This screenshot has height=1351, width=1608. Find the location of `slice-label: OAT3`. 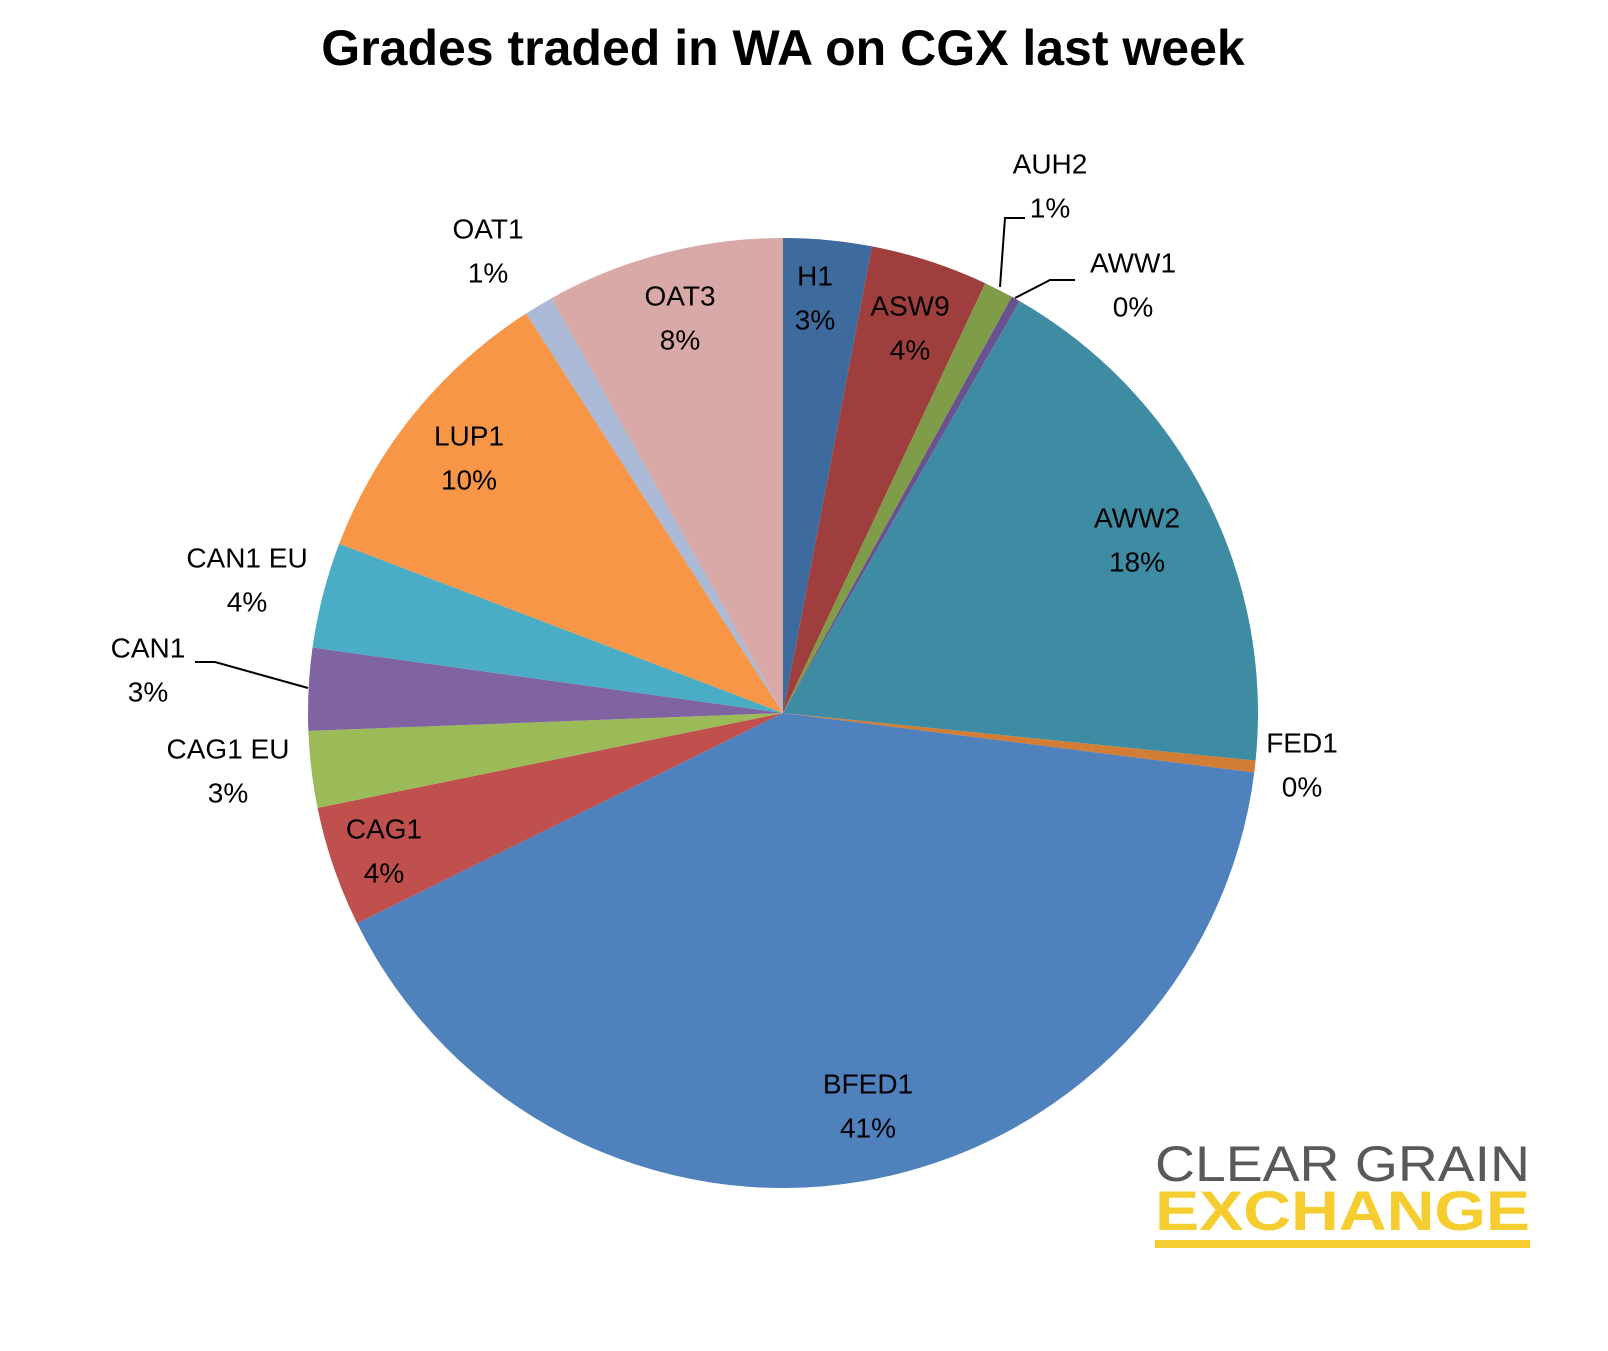

slice-label: OAT3 is located at coordinates (679, 295).